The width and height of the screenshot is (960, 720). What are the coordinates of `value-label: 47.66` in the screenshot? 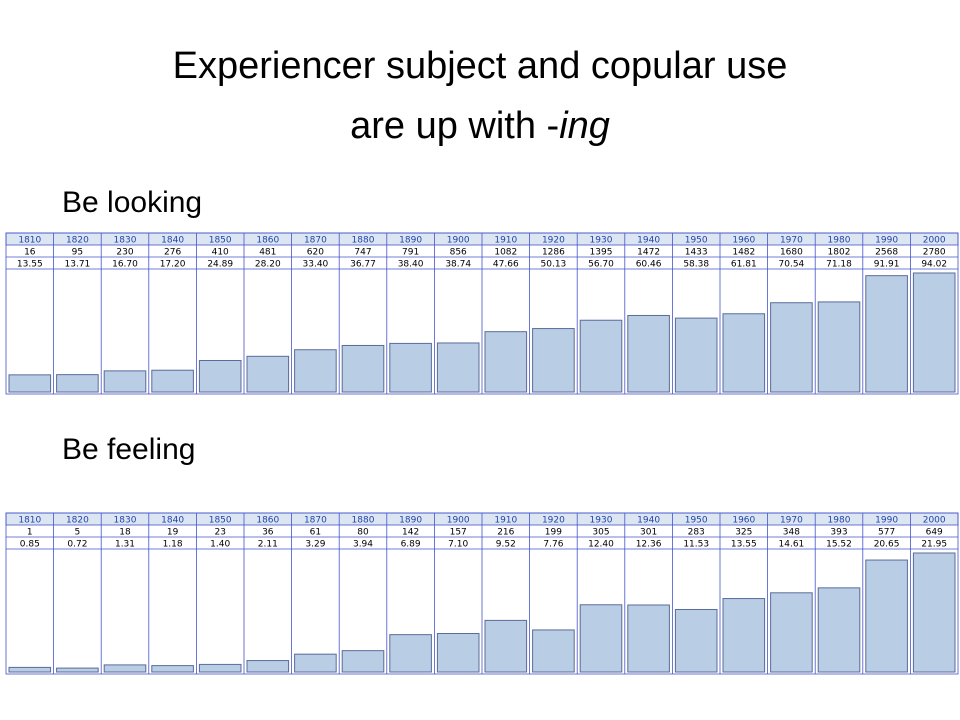 It's located at (506, 265).